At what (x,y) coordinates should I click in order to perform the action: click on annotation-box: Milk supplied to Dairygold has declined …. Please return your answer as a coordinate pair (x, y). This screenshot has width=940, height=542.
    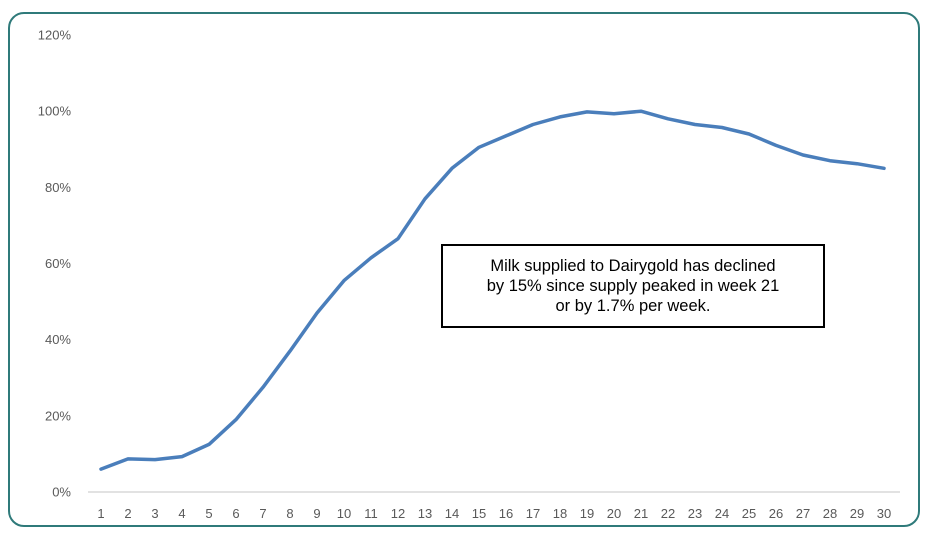
    Looking at the image, I should click on (633, 286).